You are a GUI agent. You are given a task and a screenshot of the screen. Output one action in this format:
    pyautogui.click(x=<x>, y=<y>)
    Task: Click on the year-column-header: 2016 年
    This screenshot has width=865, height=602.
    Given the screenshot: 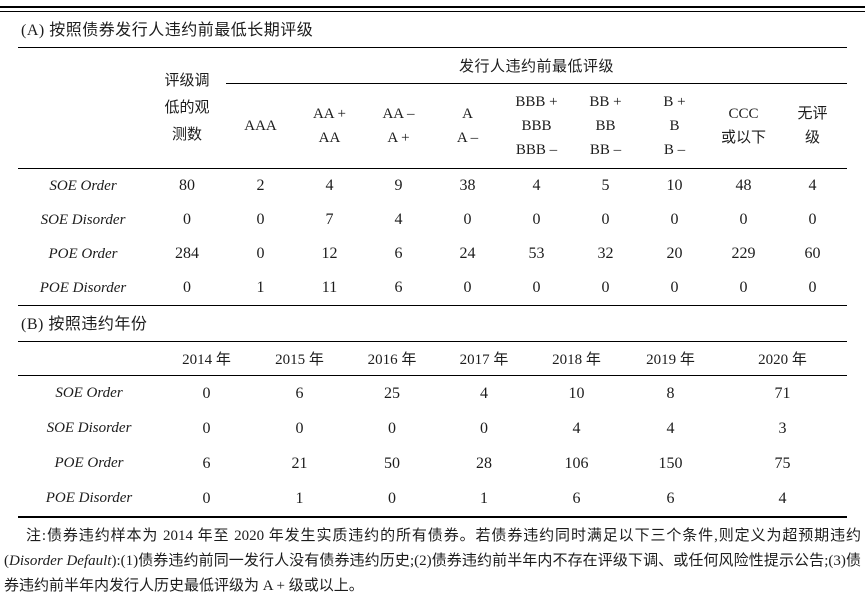 What is the action you would take?
    pyautogui.click(x=392, y=358)
    